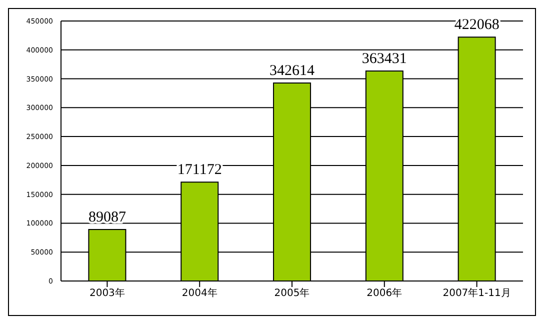 The width and height of the screenshot is (546, 327). Describe the element at coordinates (293, 71) in the screenshot. I see `data-label: 342614` at that location.